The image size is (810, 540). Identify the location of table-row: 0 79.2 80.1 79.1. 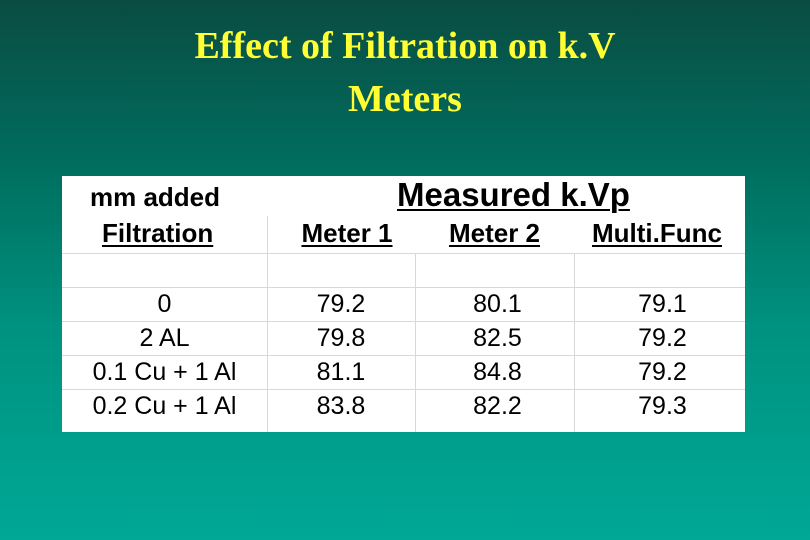
(403, 304).